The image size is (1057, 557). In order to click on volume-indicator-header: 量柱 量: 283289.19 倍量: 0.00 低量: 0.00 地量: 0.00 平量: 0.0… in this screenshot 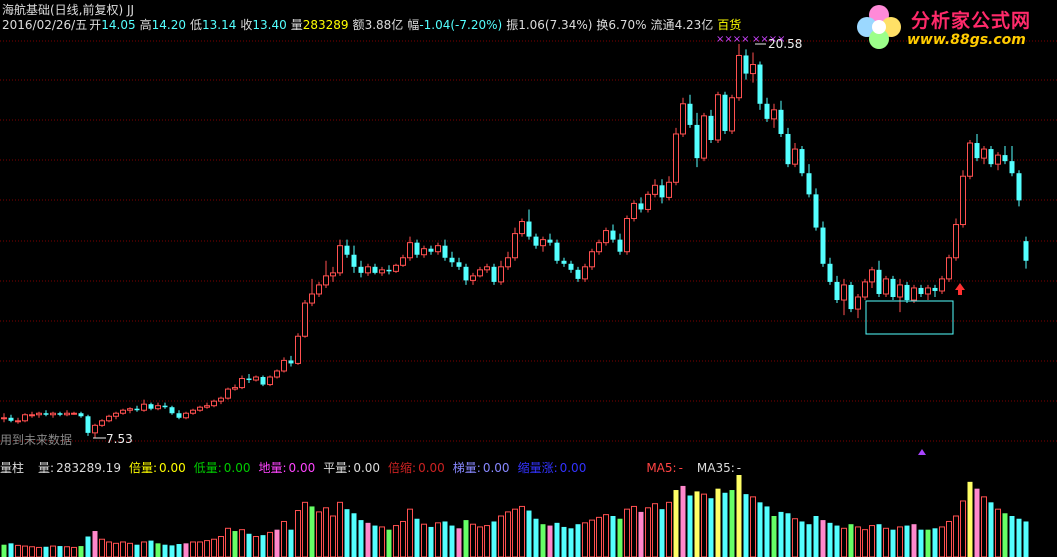, I will do `click(371, 468)`.